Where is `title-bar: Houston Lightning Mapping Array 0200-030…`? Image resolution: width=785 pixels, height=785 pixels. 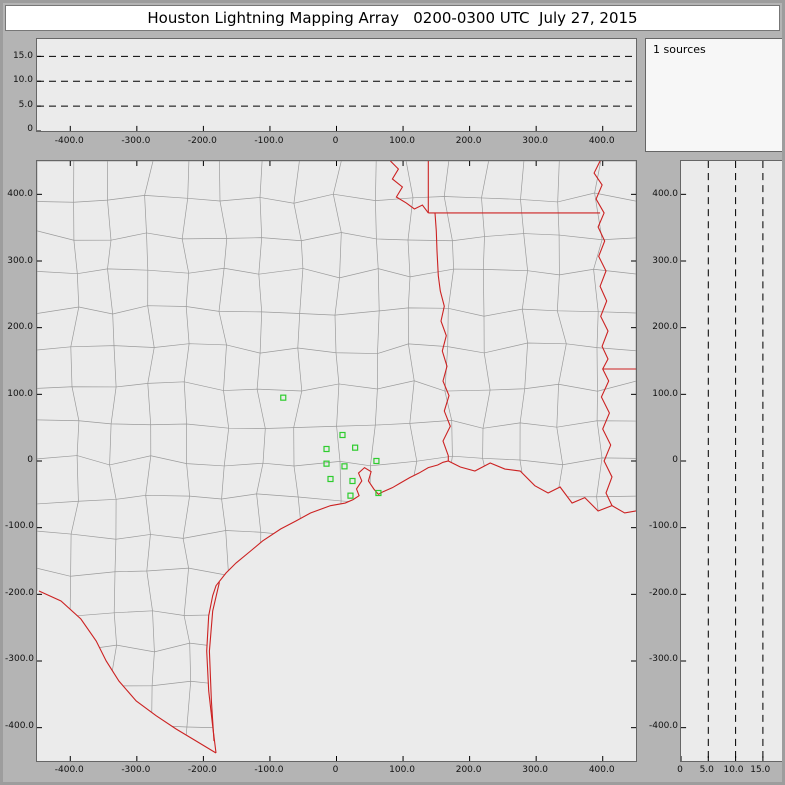
title-bar: Houston Lightning Mapping Array 0200-030… is located at coordinates (392, 18).